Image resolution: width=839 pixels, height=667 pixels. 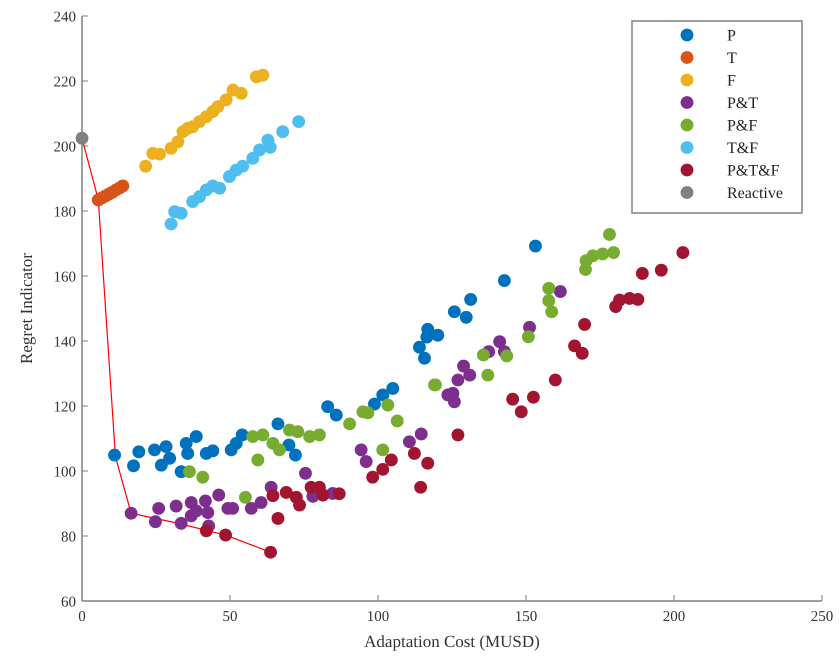 What do you see at coordinates (68, 537) in the screenshot?
I see `y-tick-label: 80` at bounding box center [68, 537].